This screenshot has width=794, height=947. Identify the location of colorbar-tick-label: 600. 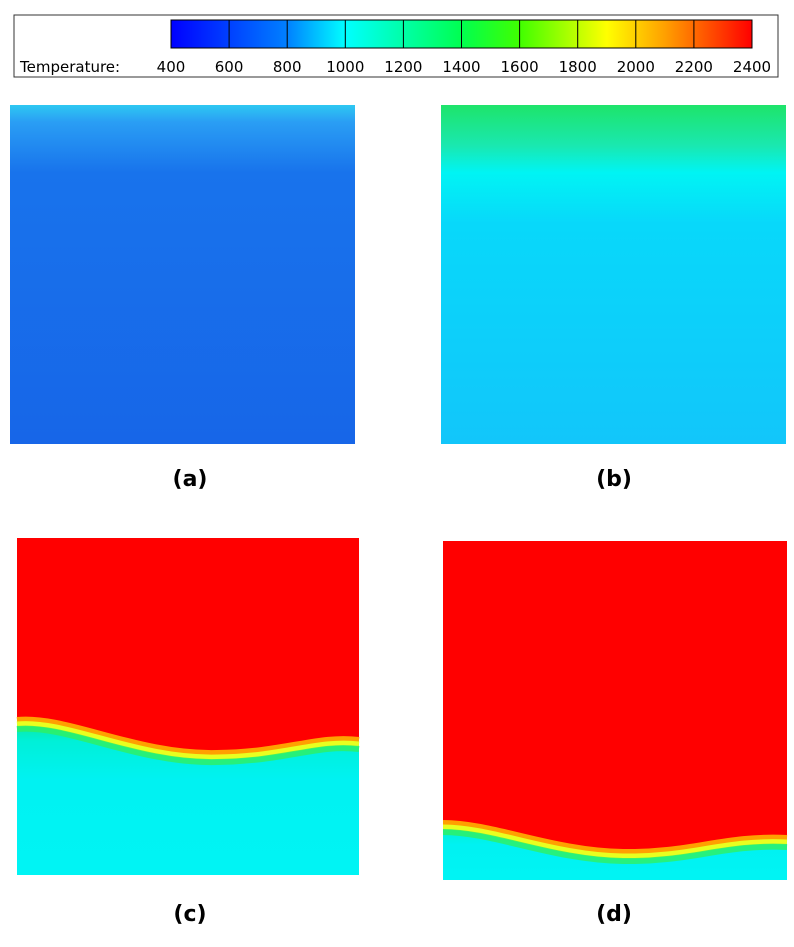
(229, 67).